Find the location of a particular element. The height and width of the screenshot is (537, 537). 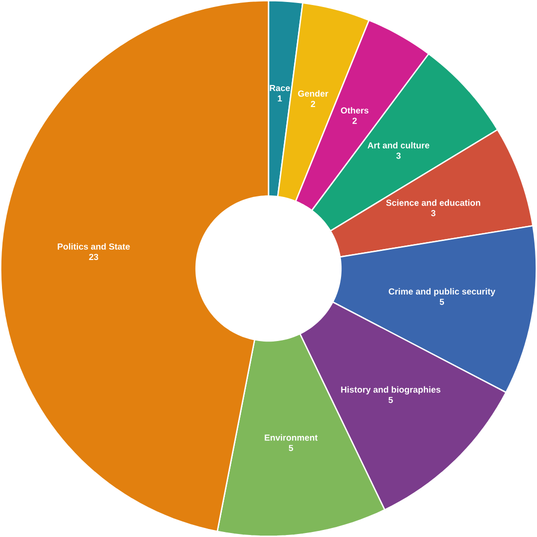

slice-label: Politics and State is located at coordinates (94, 246).